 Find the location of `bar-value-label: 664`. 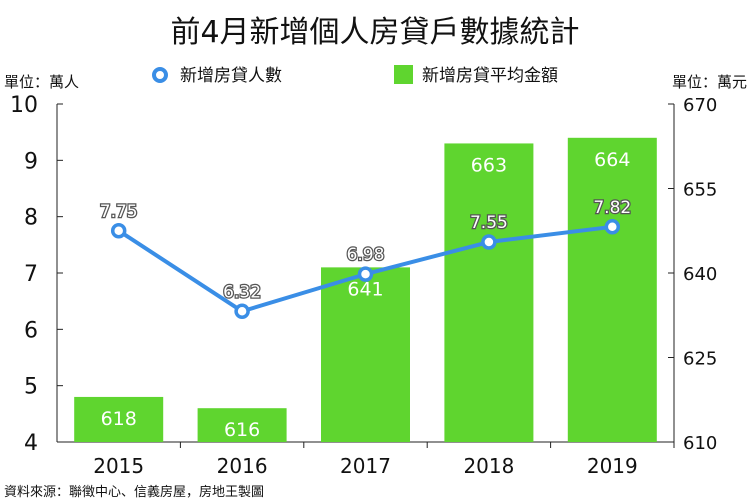

bar-value-label: 664 is located at coordinates (612, 160).